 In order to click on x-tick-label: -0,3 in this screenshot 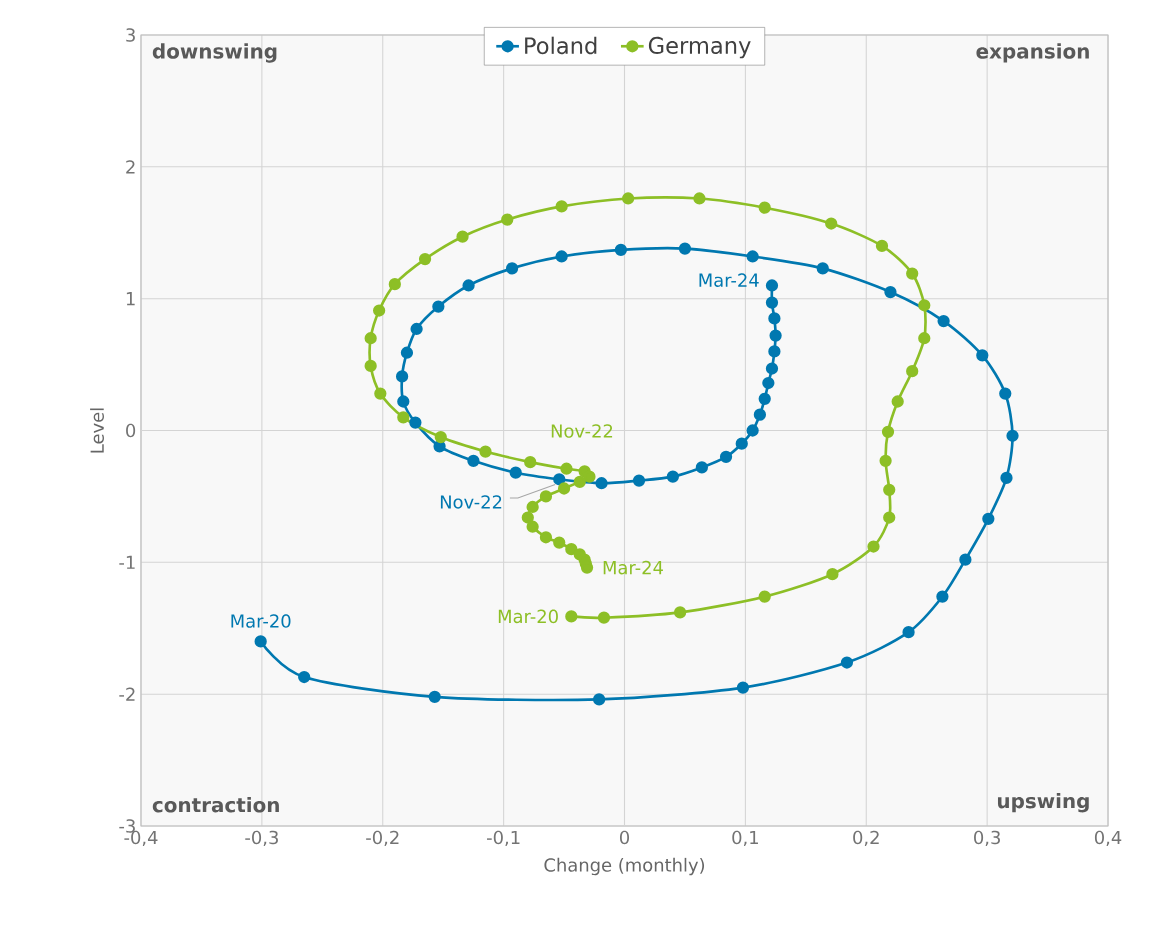, I will do `click(261, 838)`.